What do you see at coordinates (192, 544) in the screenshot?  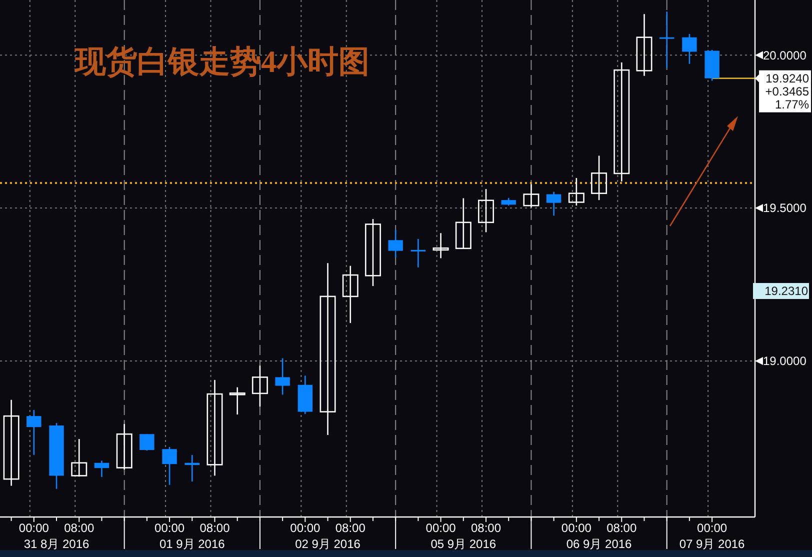 I see `text: 01 9月 2016` at bounding box center [192, 544].